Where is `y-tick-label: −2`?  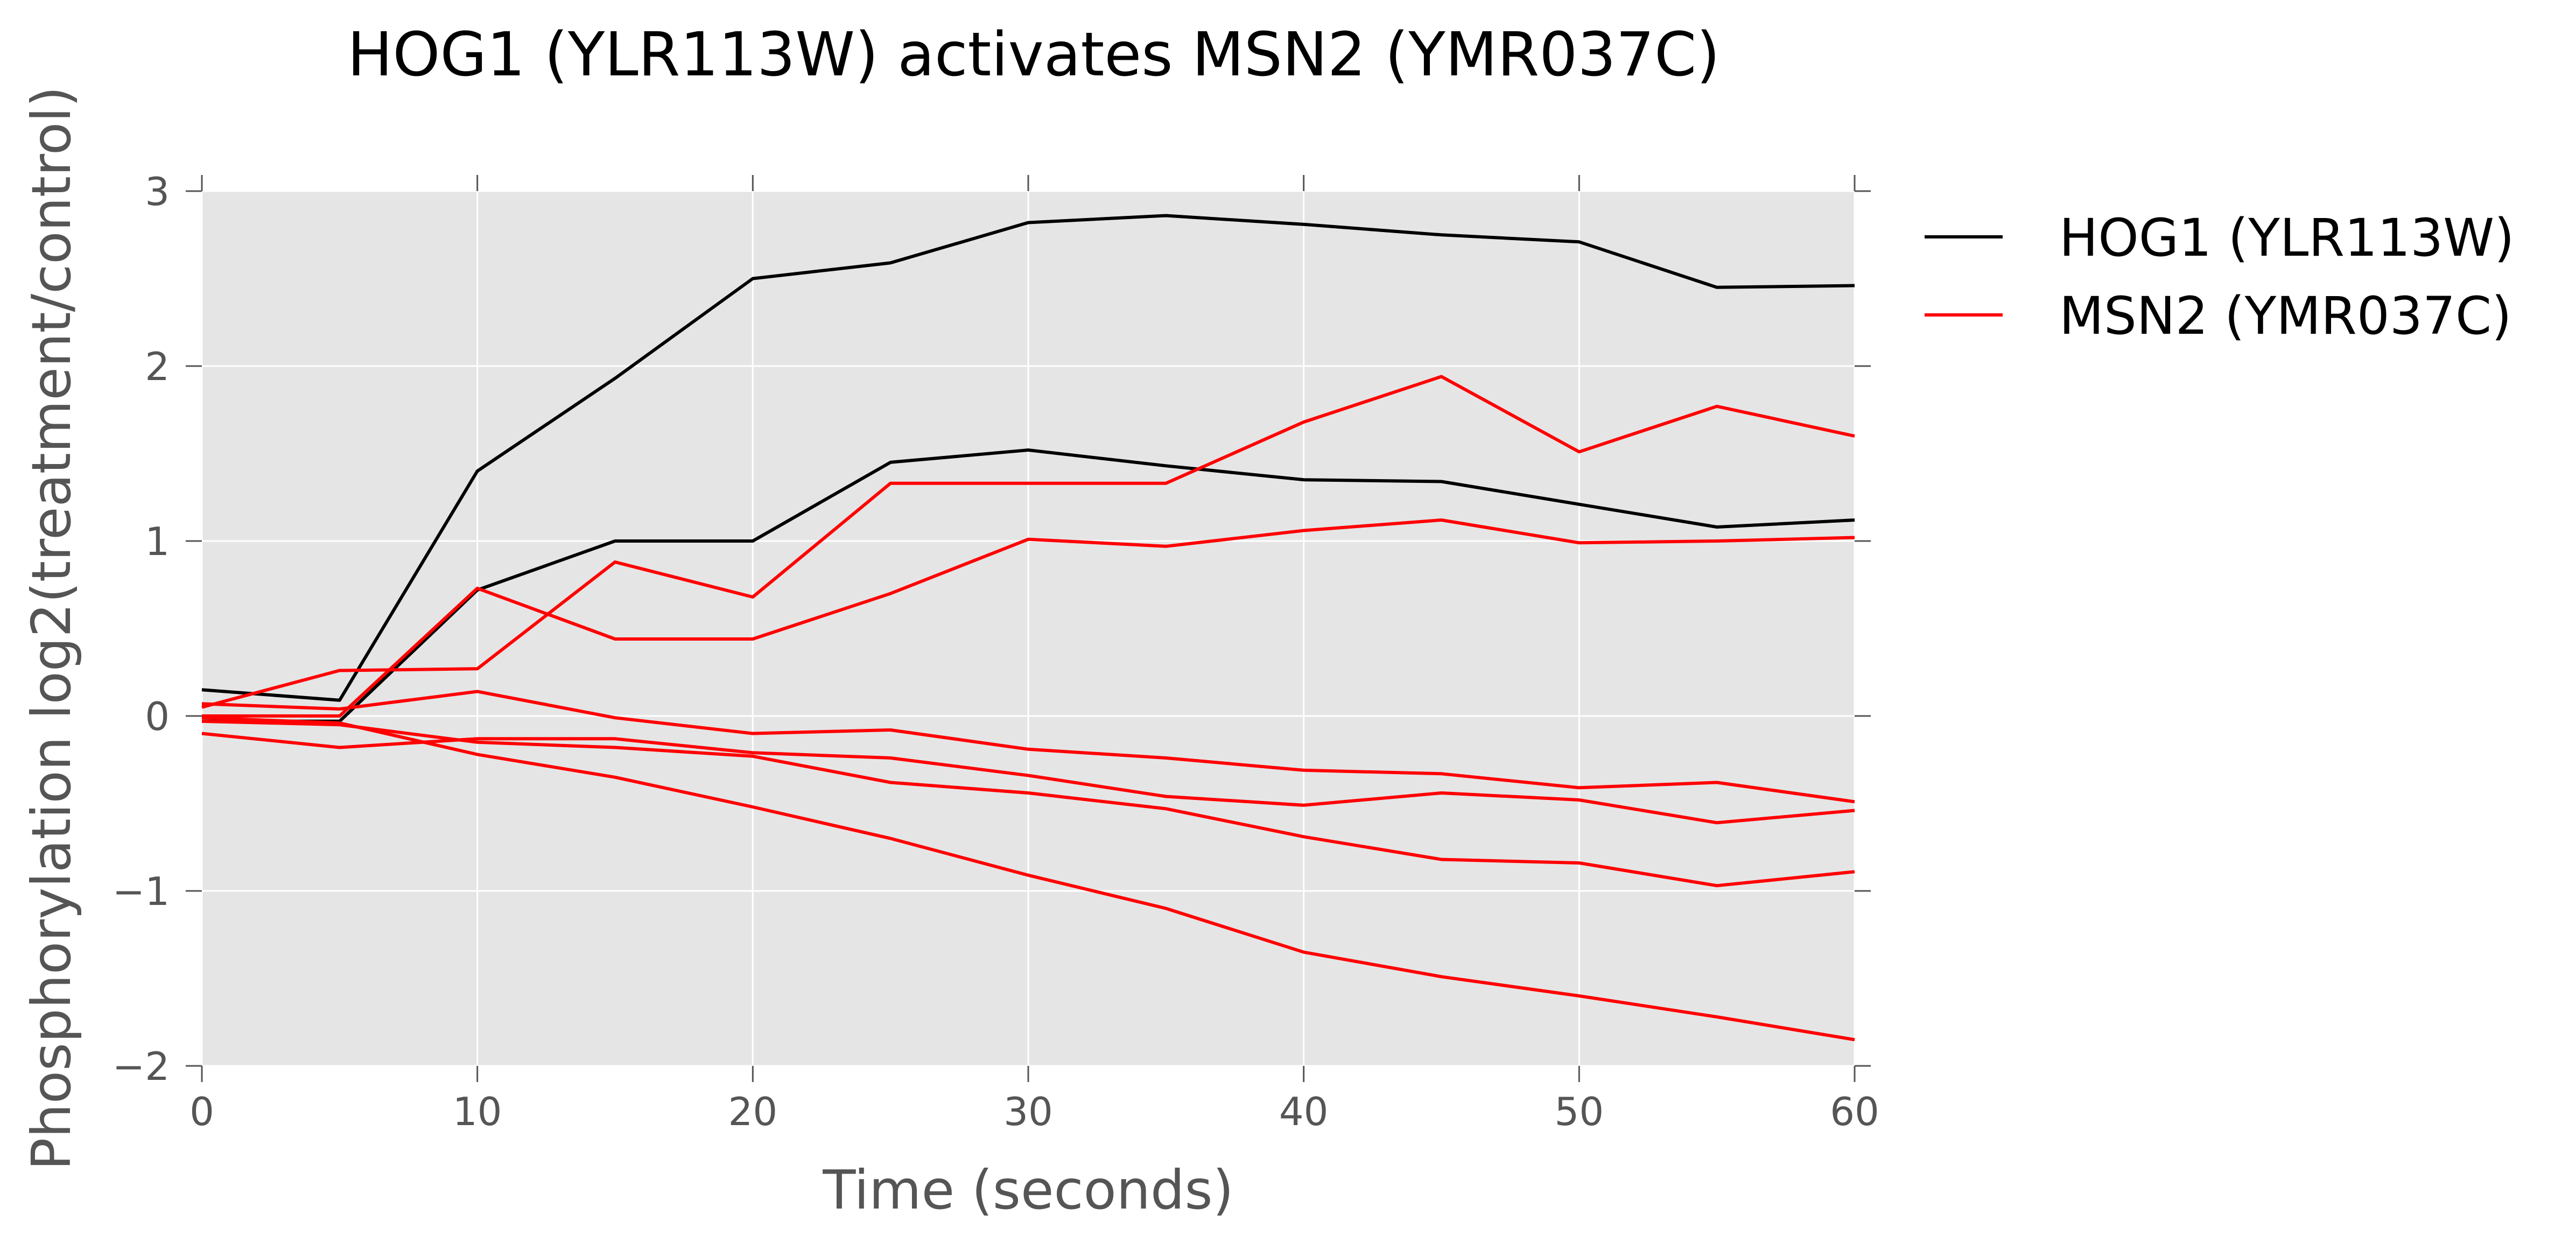 y-tick-label: −2 is located at coordinates (141, 1066).